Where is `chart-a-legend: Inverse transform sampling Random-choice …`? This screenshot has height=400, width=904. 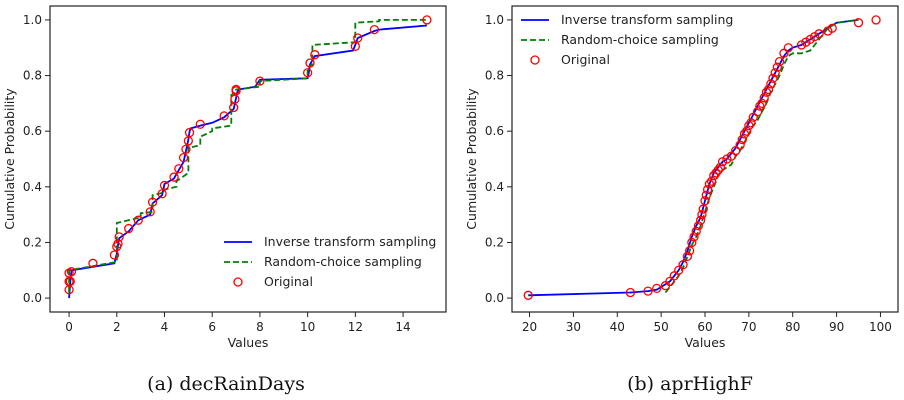 chart-a-legend: Inverse transform sampling Random-choice … is located at coordinates (330, 261).